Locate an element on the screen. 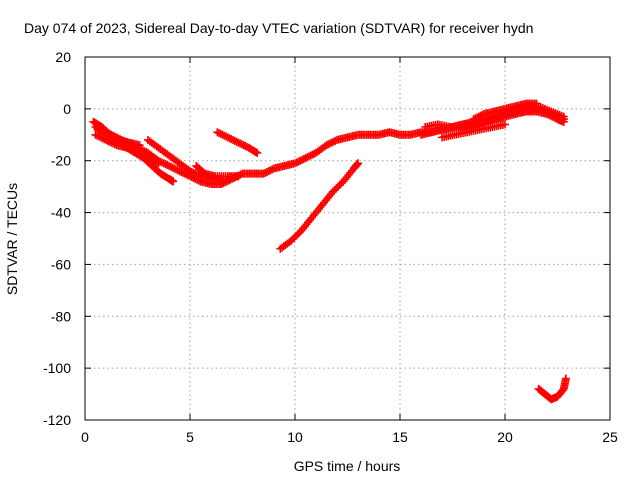 The height and width of the screenshot is (480, 640). x-tick-label: 0 is located at coordinates (85, 437).